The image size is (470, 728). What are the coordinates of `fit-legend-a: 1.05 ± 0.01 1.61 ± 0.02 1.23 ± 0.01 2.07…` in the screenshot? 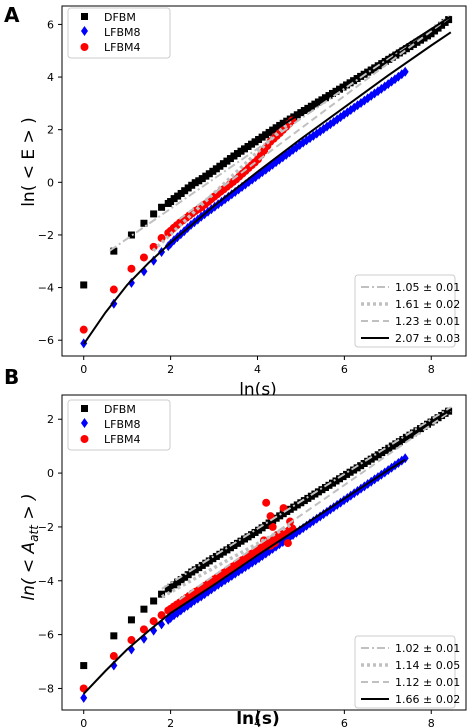 It's located at (407, 311).